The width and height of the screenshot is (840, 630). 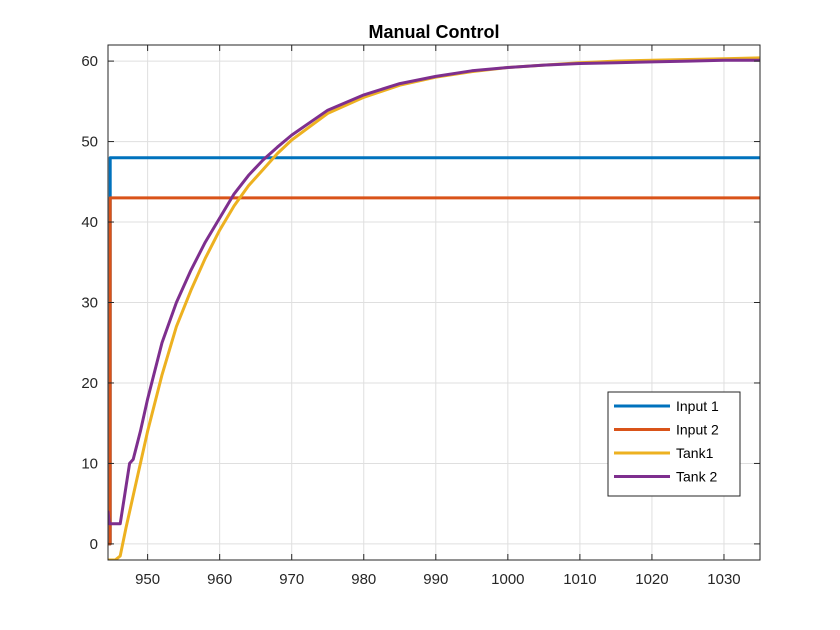 I want to click on x-tick-label: 1020, so click(x=651, y=579).